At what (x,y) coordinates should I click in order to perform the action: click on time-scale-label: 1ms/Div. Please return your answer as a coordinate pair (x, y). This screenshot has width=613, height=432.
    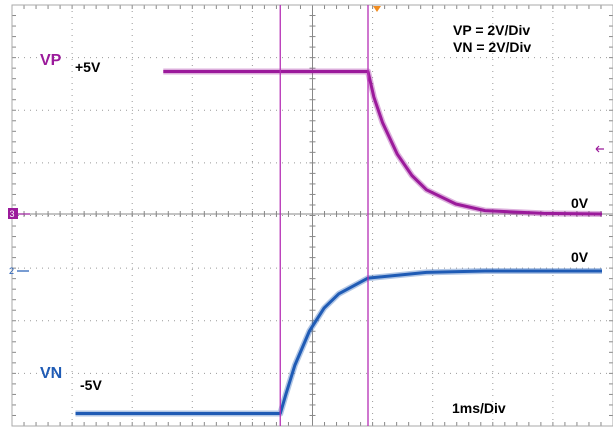
    Looking at the image, I should click on (479, 408).